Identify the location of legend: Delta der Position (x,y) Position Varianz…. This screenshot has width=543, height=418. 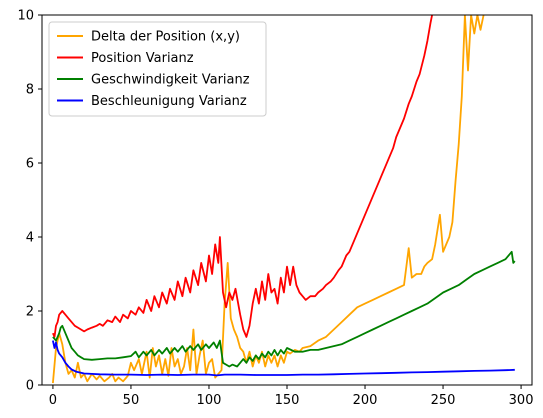
(157, 69).